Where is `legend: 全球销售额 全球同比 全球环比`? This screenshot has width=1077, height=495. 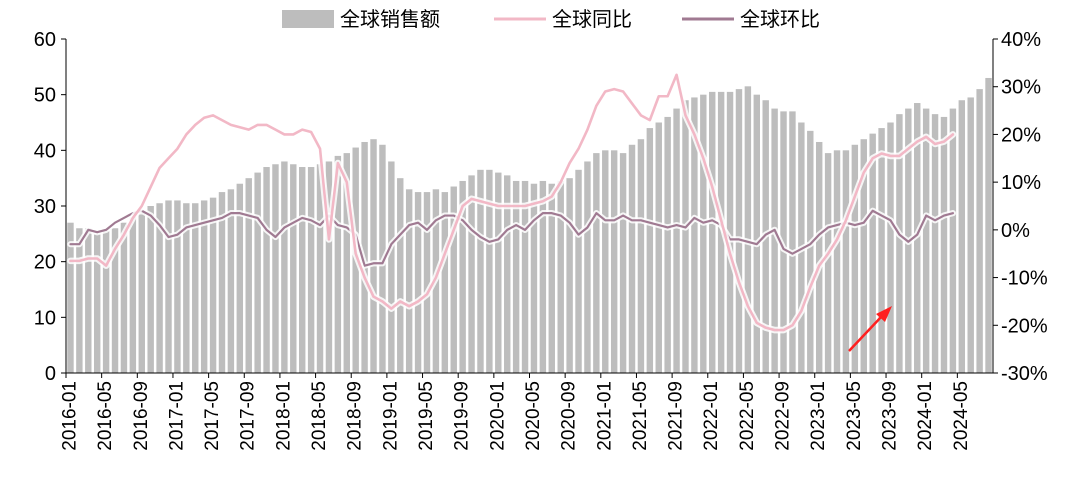
legend: 全球销售额 全球同比 全球环比 is located at coordinates (551, 19).